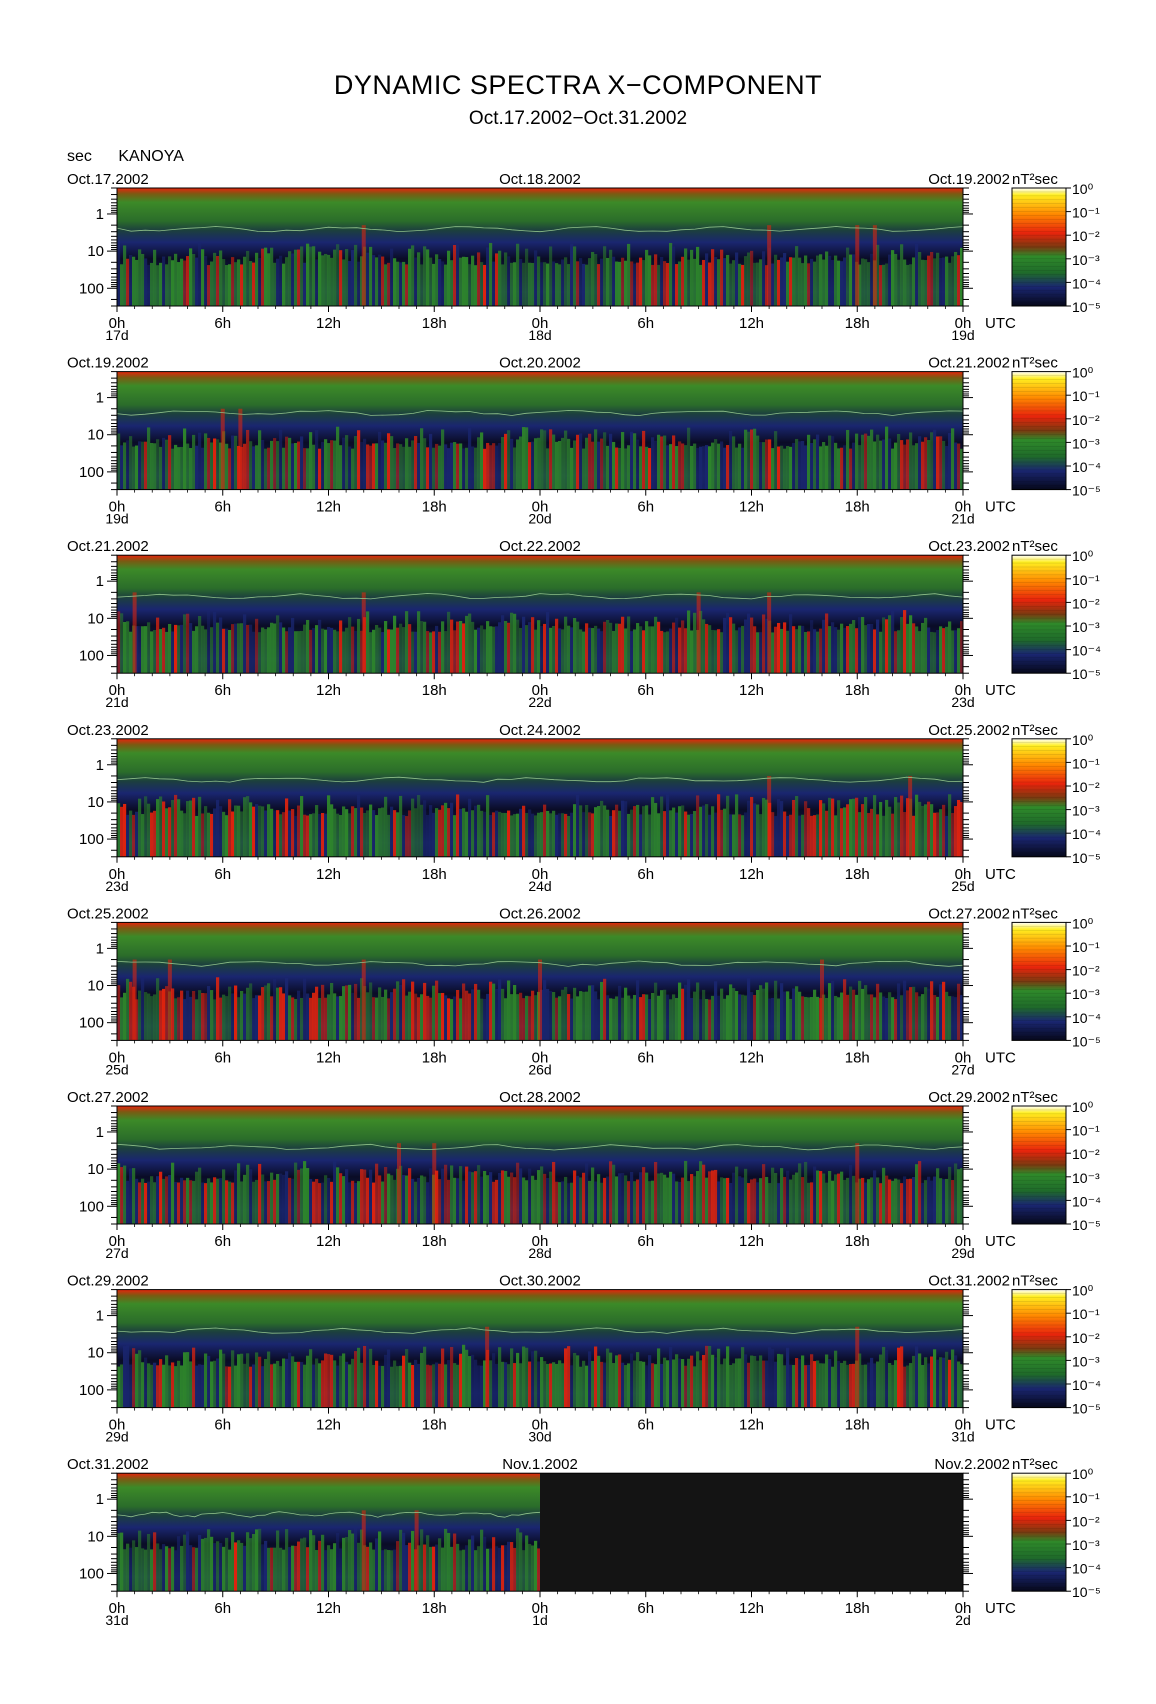  What do you see at coordinates (1000, 1241) in the screenshot?
I see `utc-label: UTC` at bounding box center [1000, 1241].